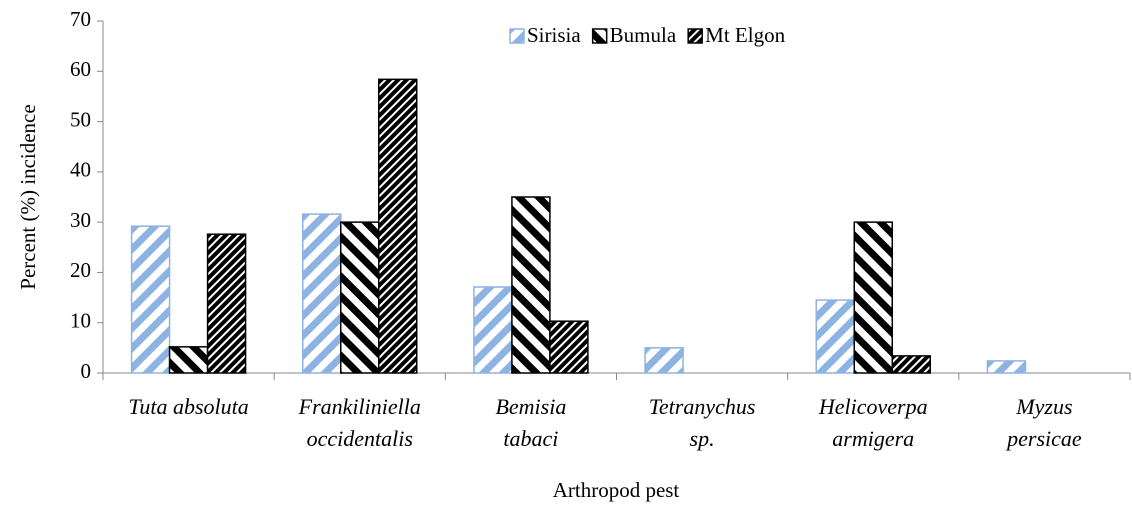 The width and height of the screenshot is (1132, 512). I want to click on x-tick-label: occidentalis, so click(360, 438).